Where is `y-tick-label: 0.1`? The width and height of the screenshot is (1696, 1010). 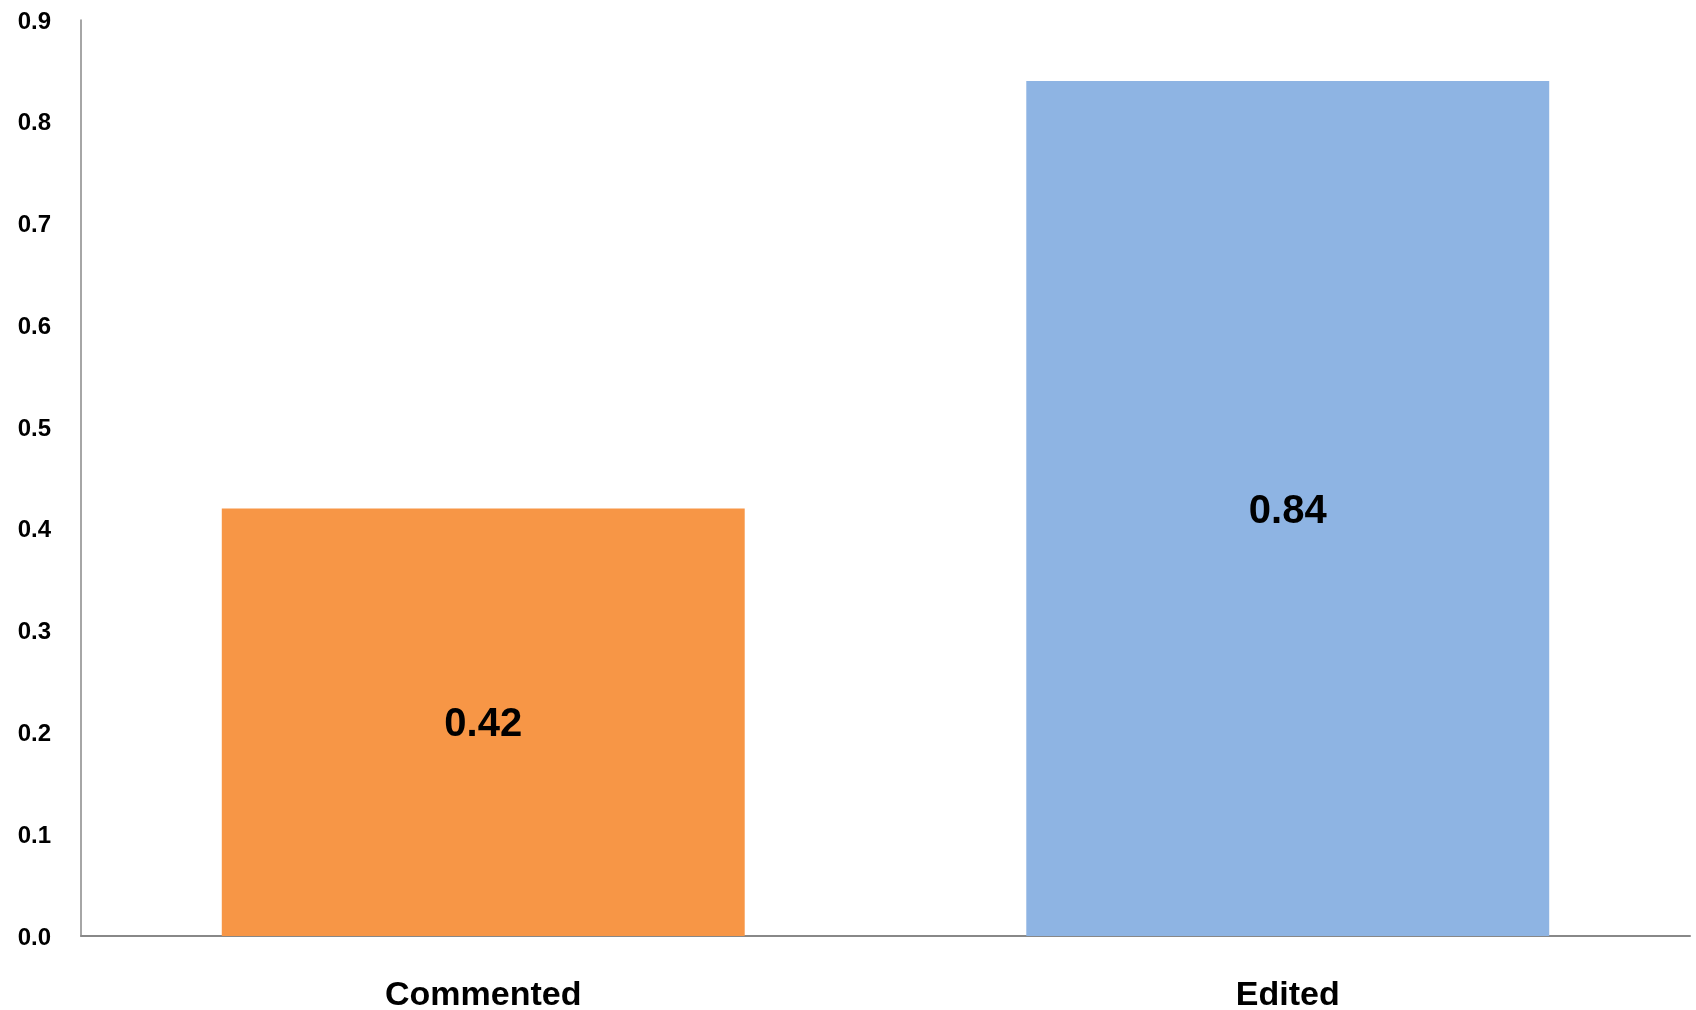 y-tick-label: 0.1 is located at coordinates (34, 834).